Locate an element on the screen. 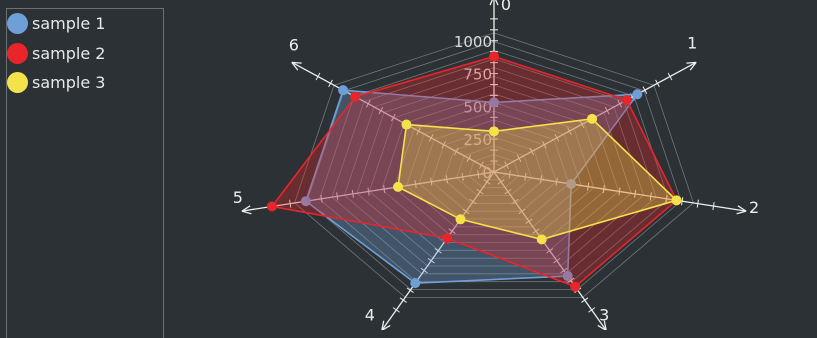 Image resolution: width=817 pixels, height=338 pixels. legend-label-sample-2: sample 2 is located at coordinates (69, 53).